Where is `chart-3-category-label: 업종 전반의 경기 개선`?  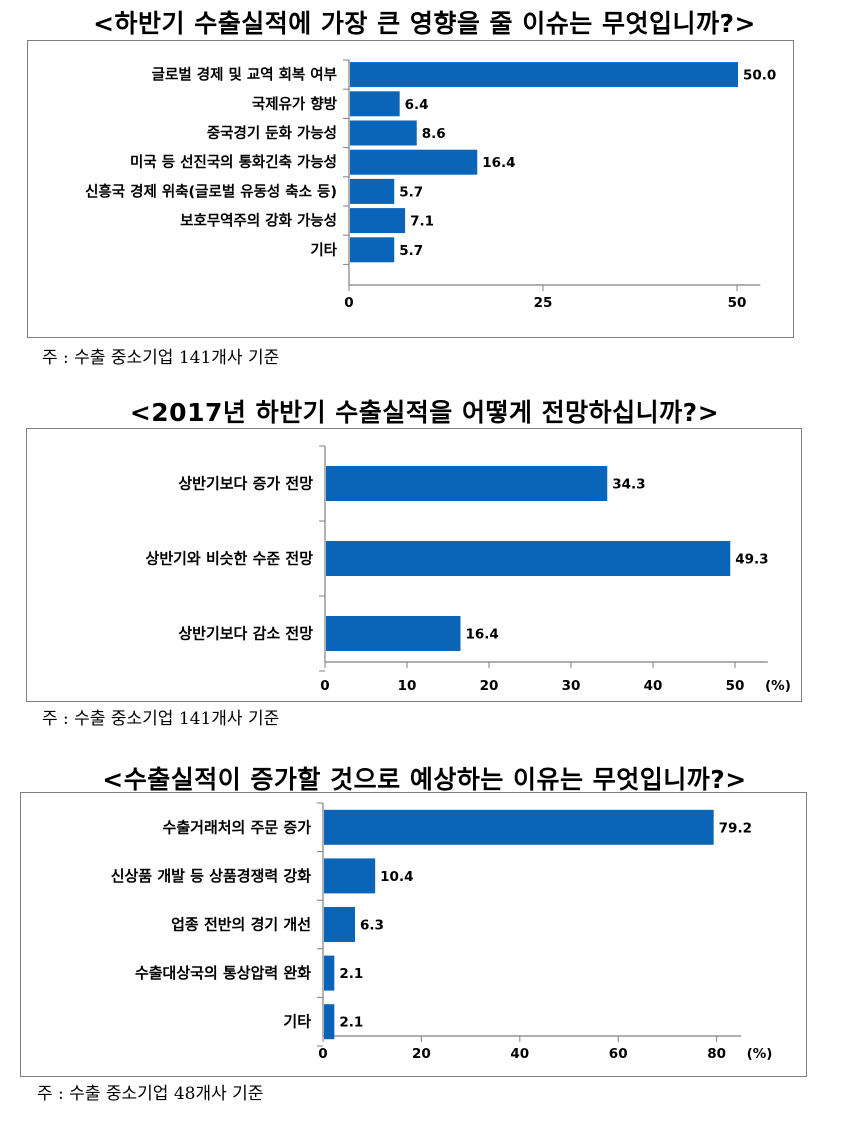 chart-3-category-label: 업종 전반의 경기 개선 is located at coordinates (241, 925).